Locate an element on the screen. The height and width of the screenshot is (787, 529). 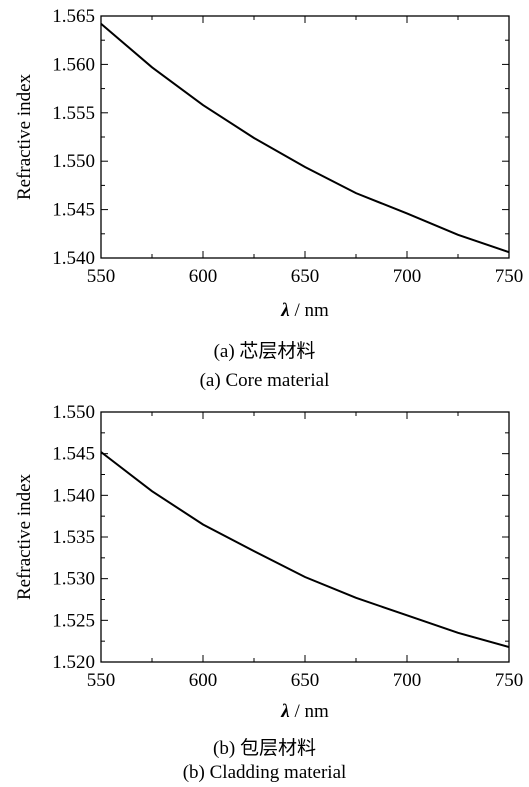
chart-a-y-tick-label: 1.560 is located at coordinates (73, 64).